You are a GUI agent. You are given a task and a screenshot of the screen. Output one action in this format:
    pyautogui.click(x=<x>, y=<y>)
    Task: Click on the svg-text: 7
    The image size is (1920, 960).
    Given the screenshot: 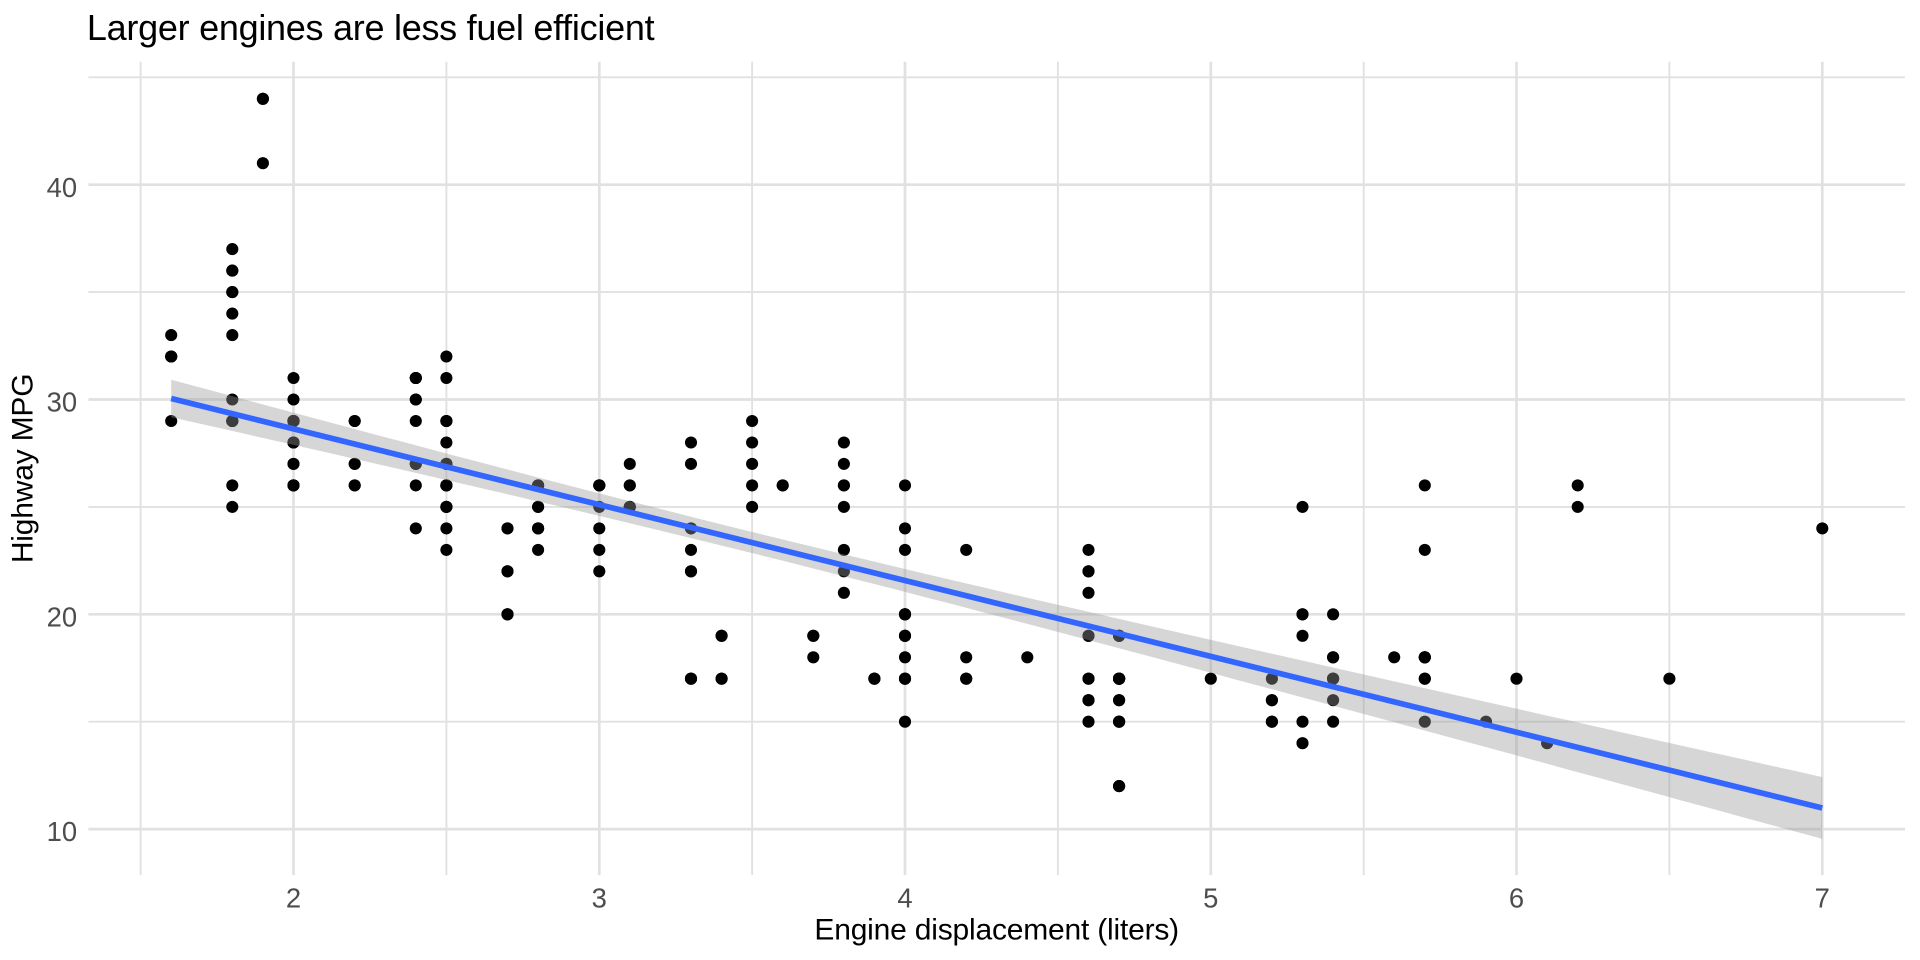 What is the action you would take?
    pyautogui.click(x=1822, y=898)
    